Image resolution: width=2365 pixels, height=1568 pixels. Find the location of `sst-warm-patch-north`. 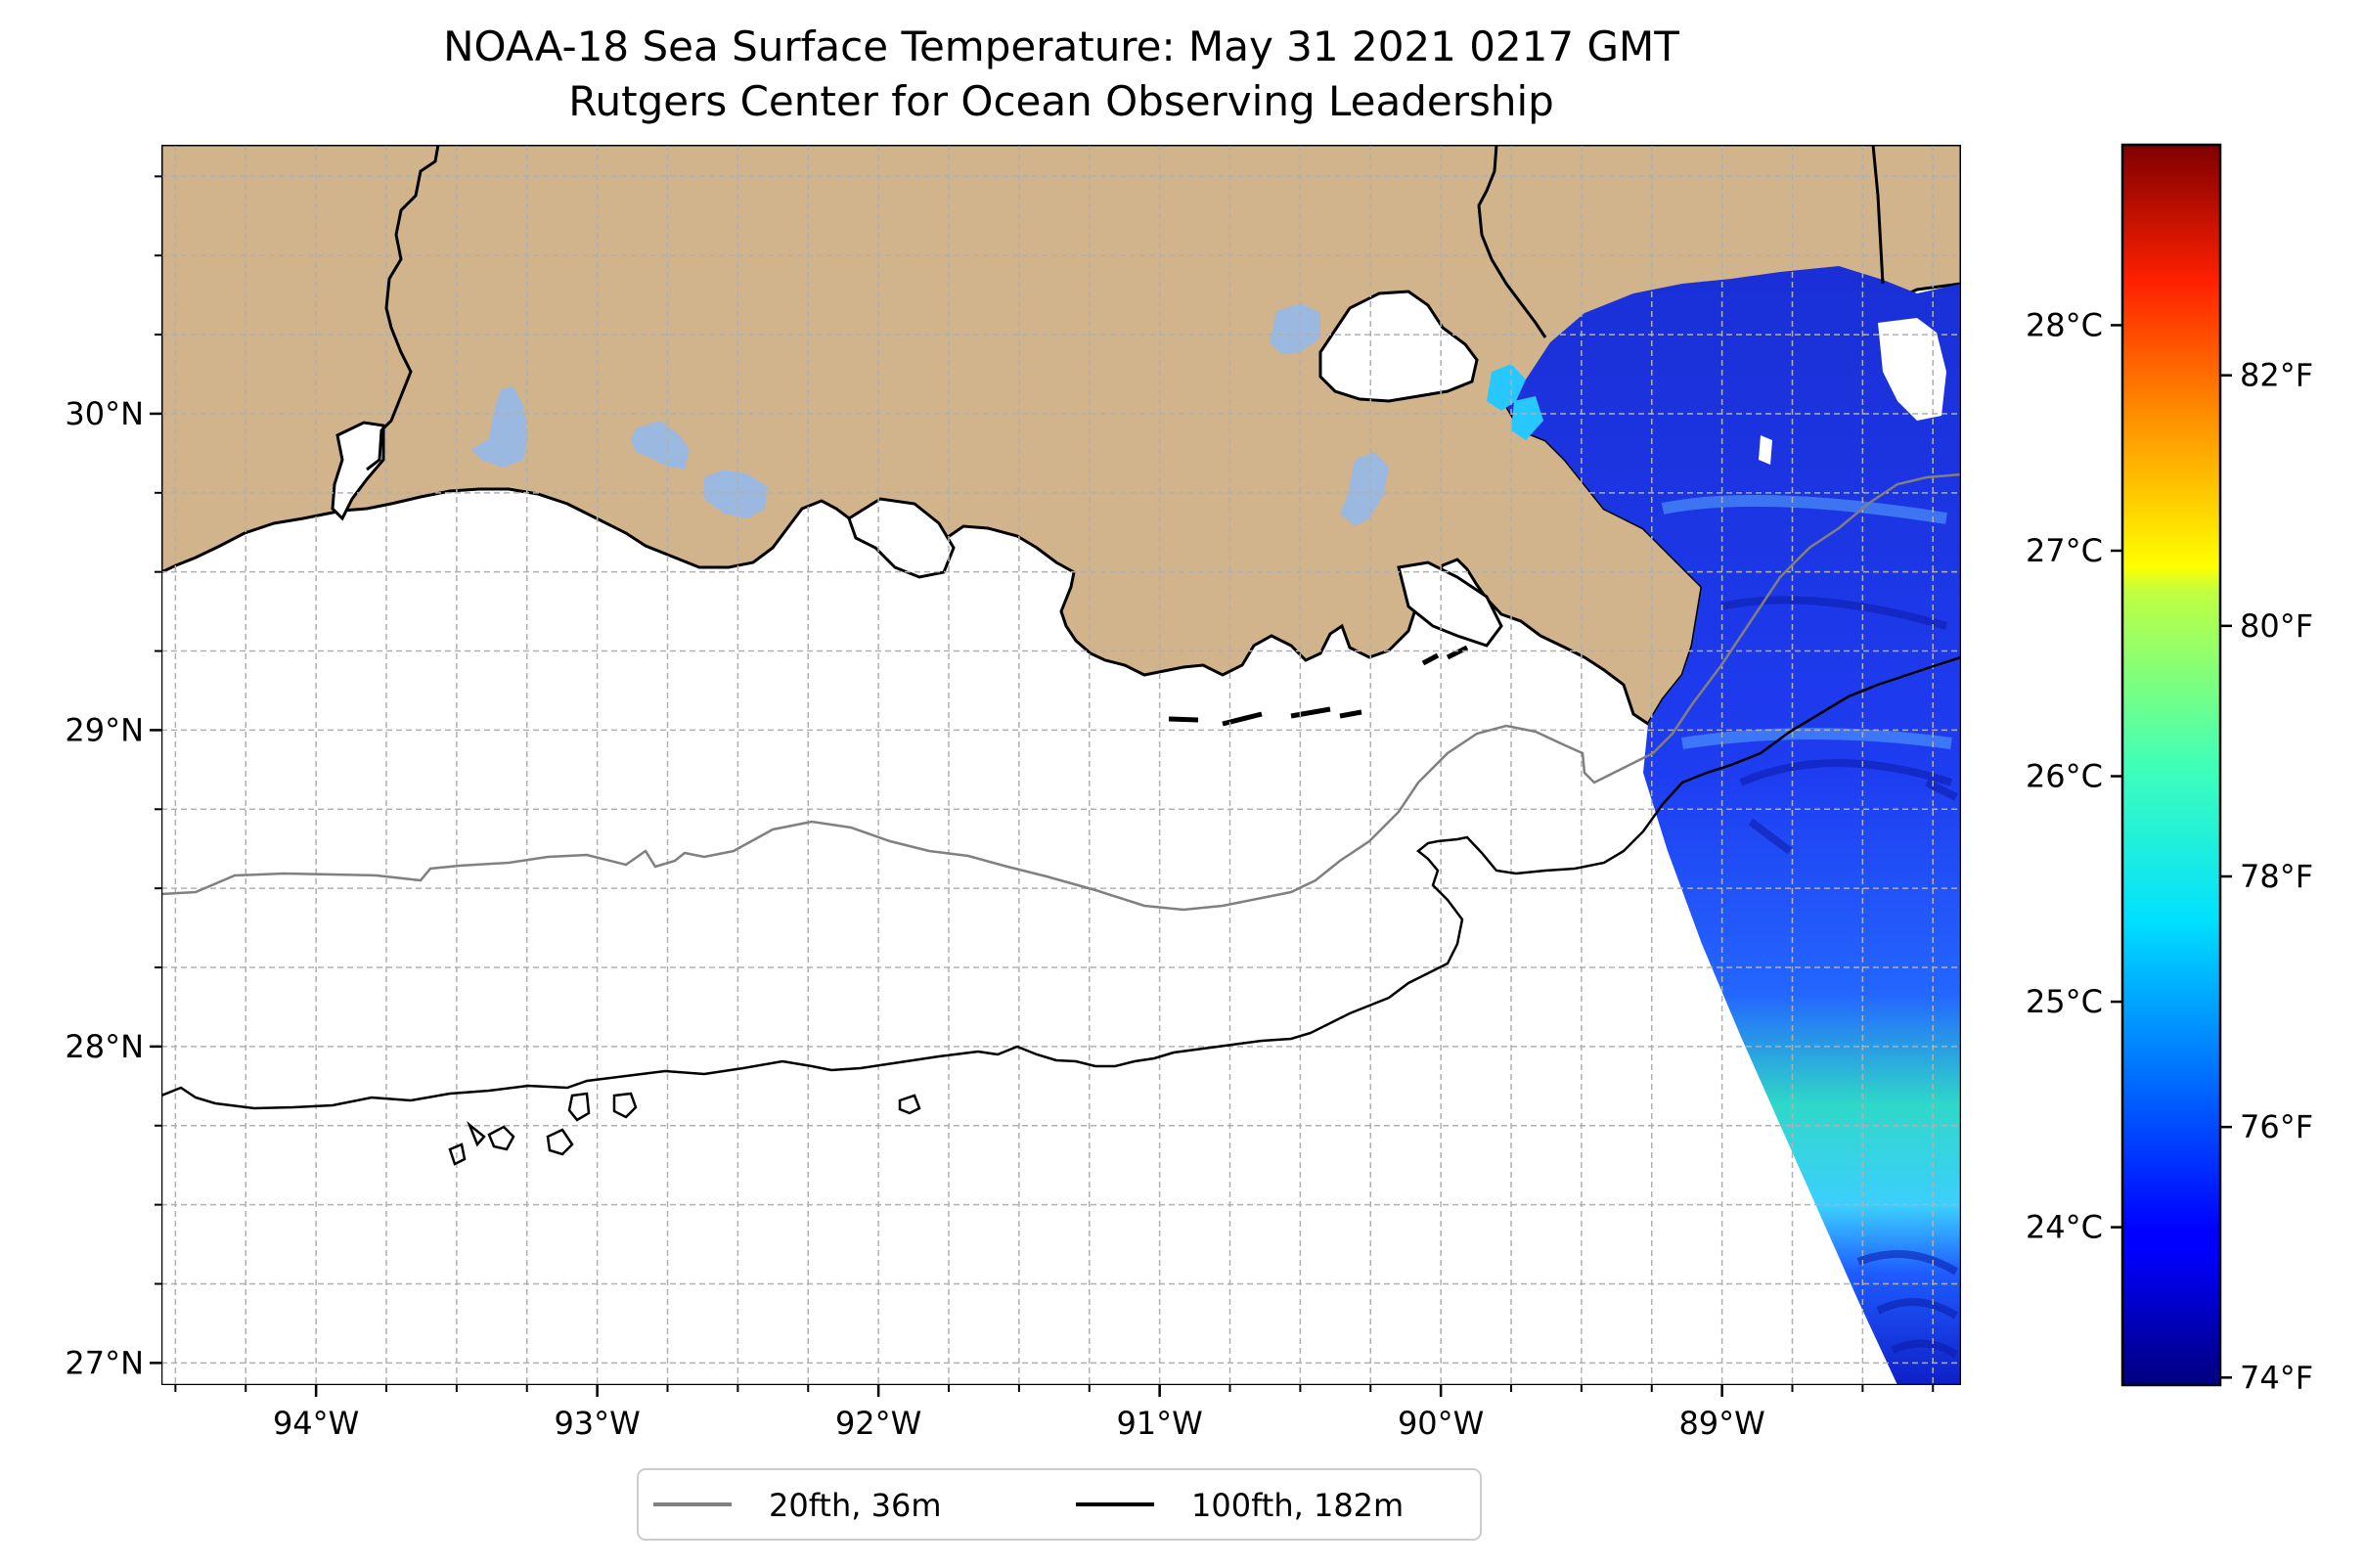

sst-warm-patch-north is located at coordinates (1506, 387).